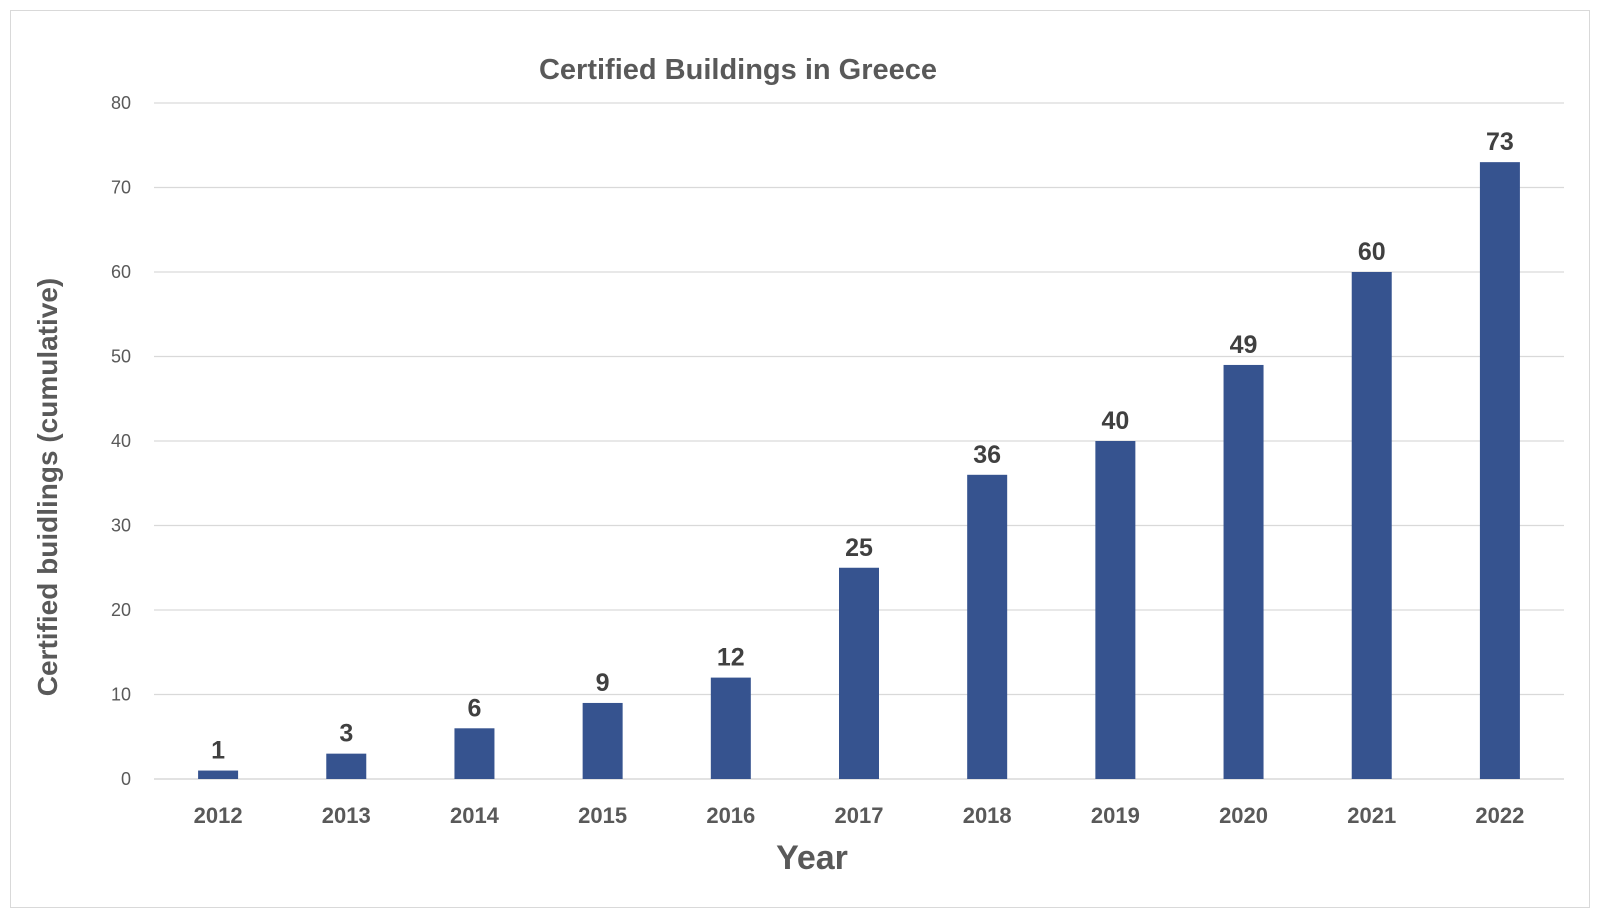  I want to click on y-axis-ticks: 0 10 20 30 40 50 60 70 80, so click(121, 441).